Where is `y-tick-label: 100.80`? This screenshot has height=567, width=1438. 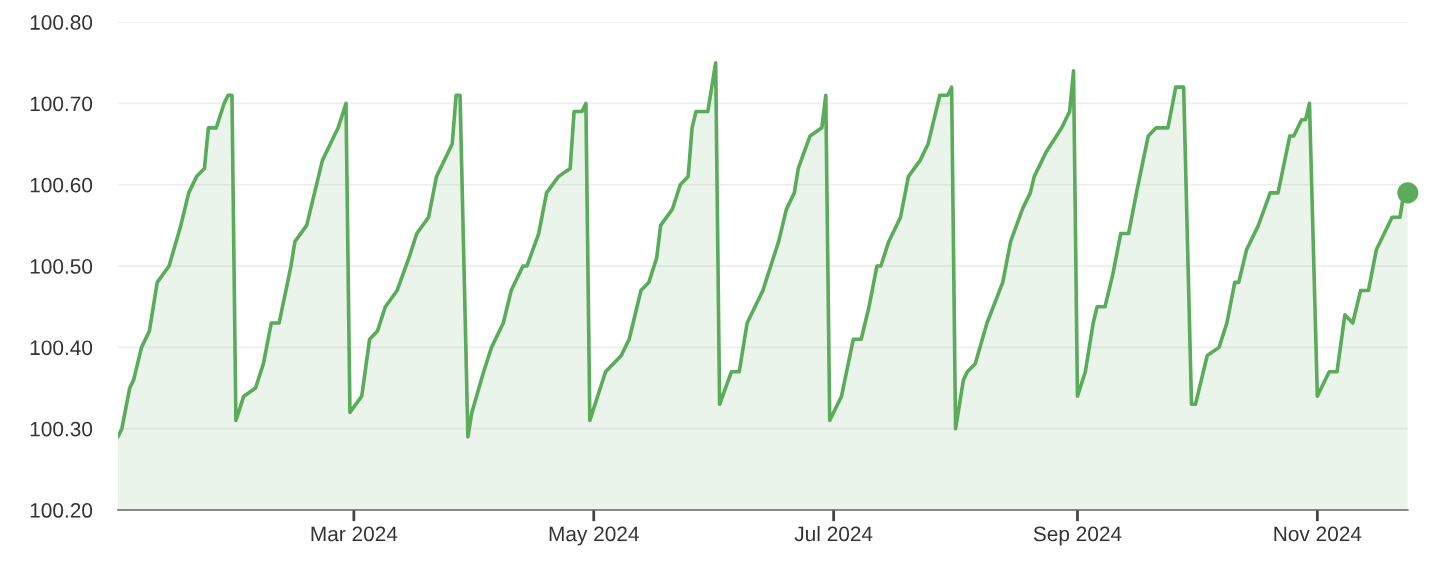
y-tick-label: 100.80 is located at coordinates (61, 22).